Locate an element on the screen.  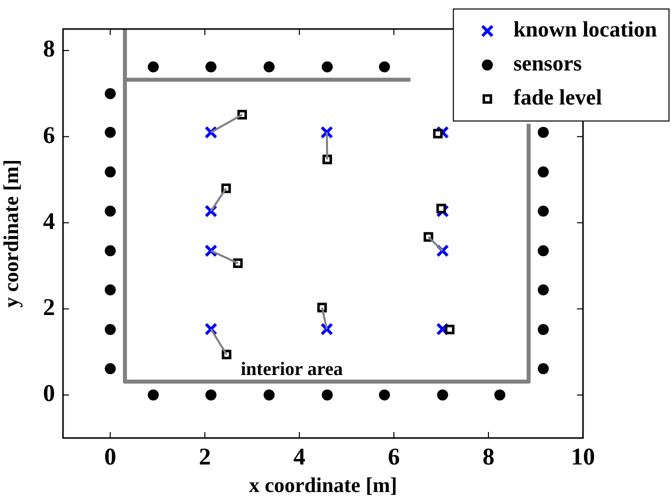
y-tick-label: 8 is located at coordinates (49, 49).